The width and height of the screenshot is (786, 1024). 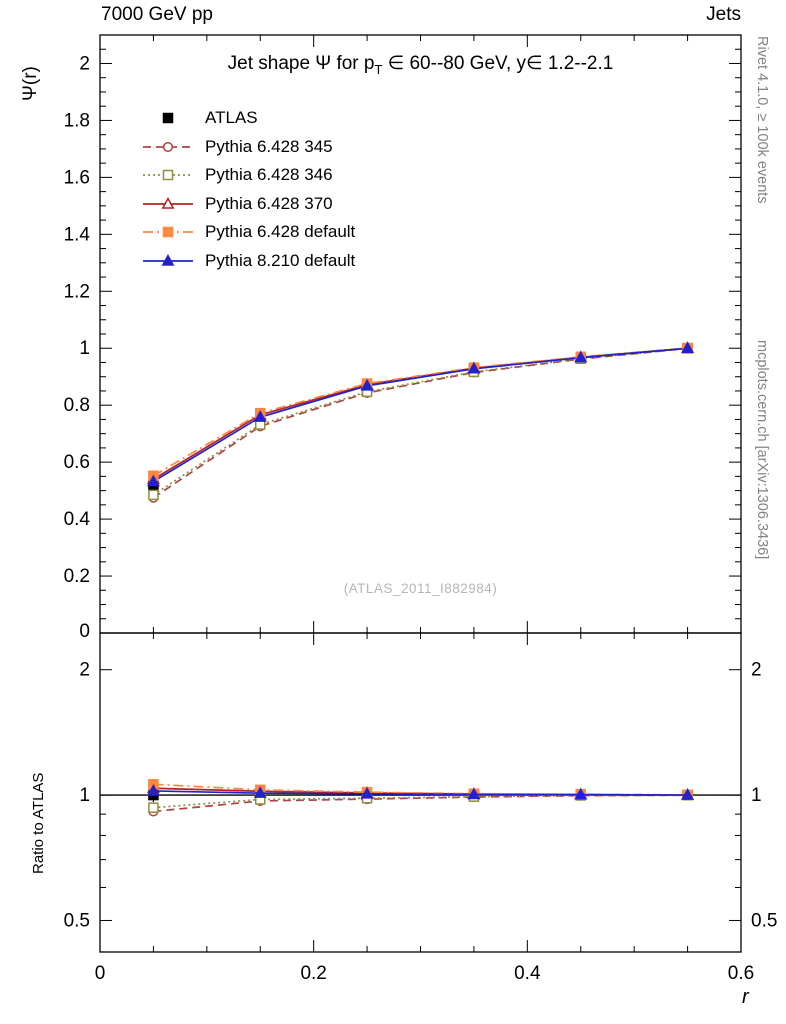 I want to click on plot-title-subscript: T, so click(x=378, y=69).